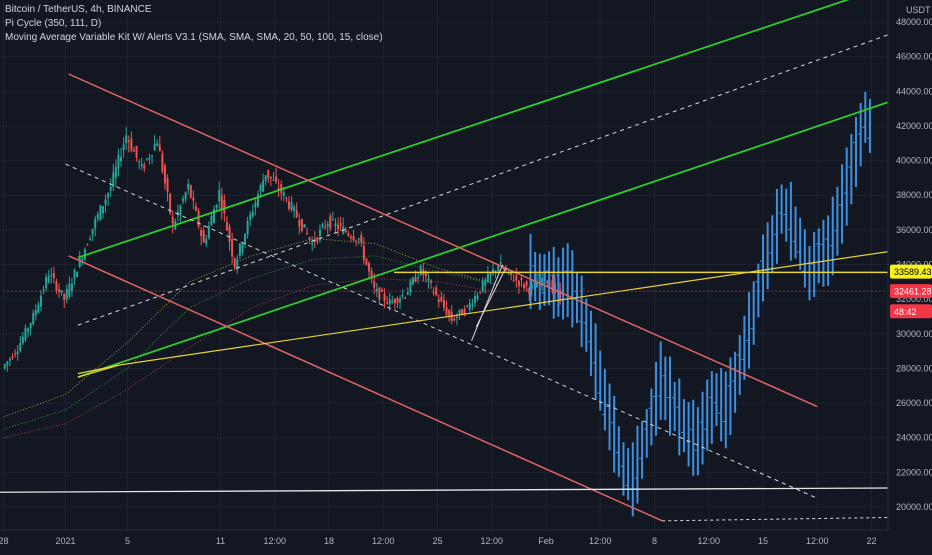  What do you see at coordinates (763, 541) in the screenshot?
I see `time-tick-label: 15` at bounding box center [763, 541].